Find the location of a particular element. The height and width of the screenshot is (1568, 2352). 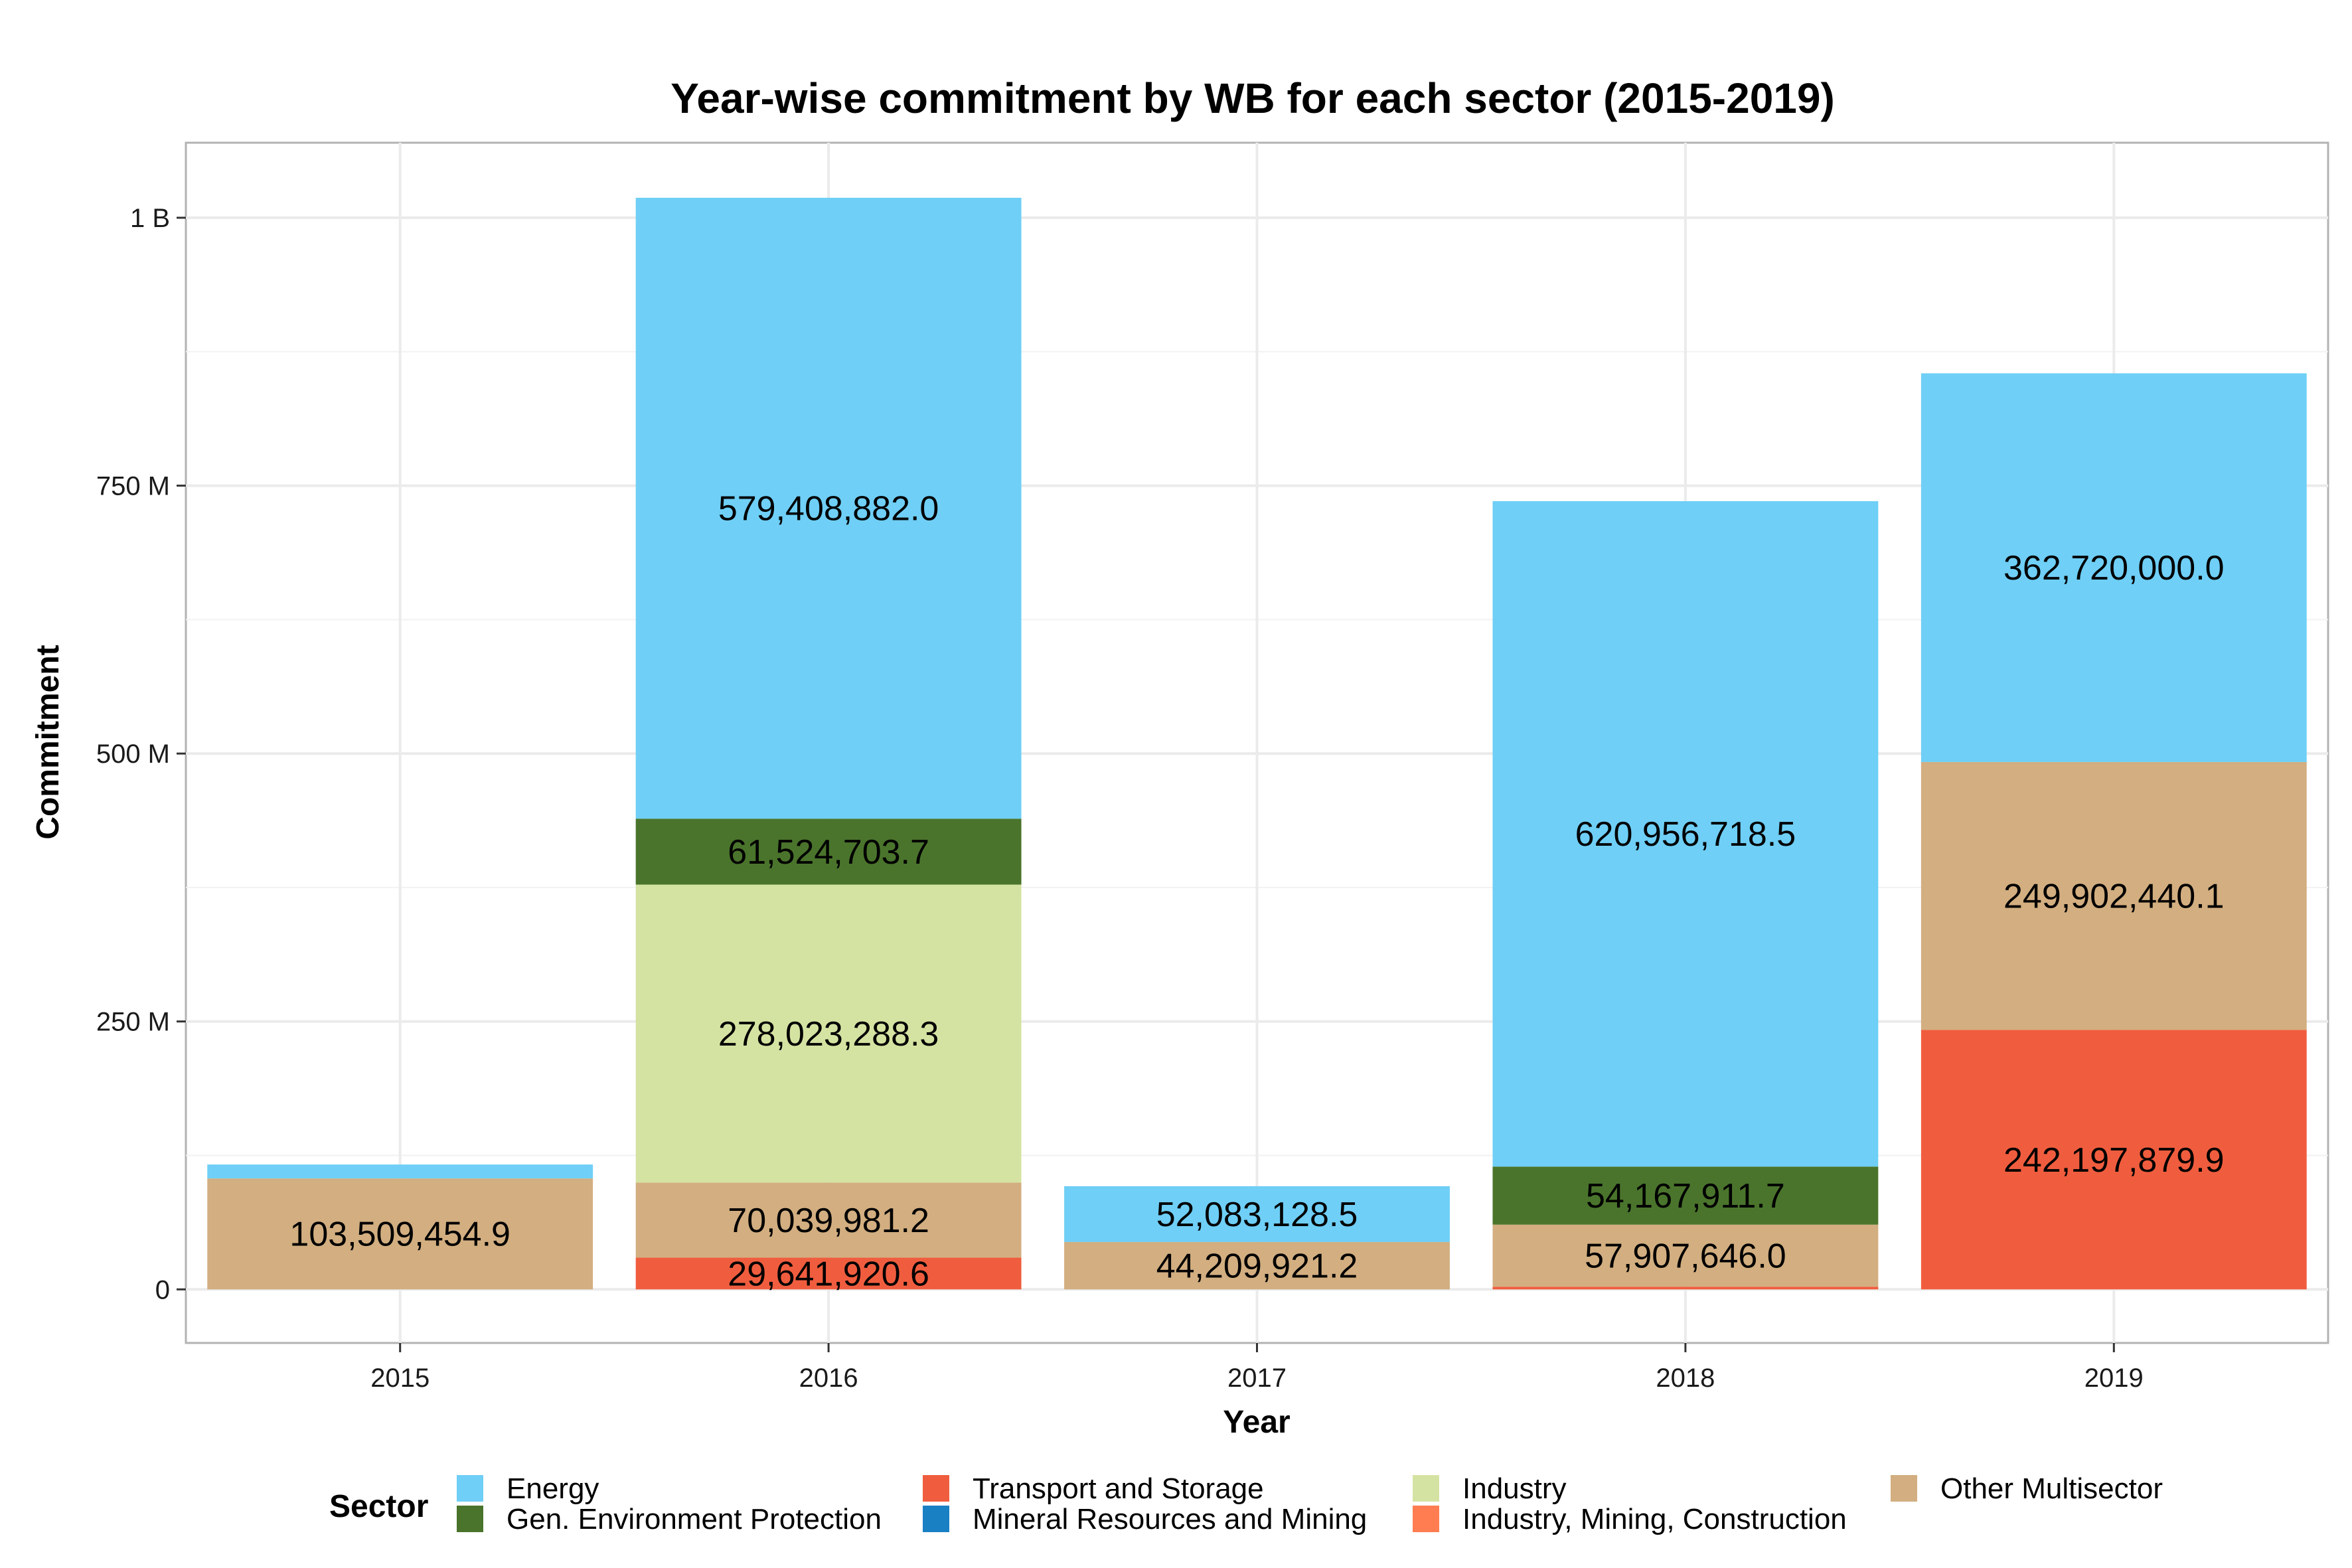

legend-key-industry-mining-construction is located at coordinates (1426, 1519).